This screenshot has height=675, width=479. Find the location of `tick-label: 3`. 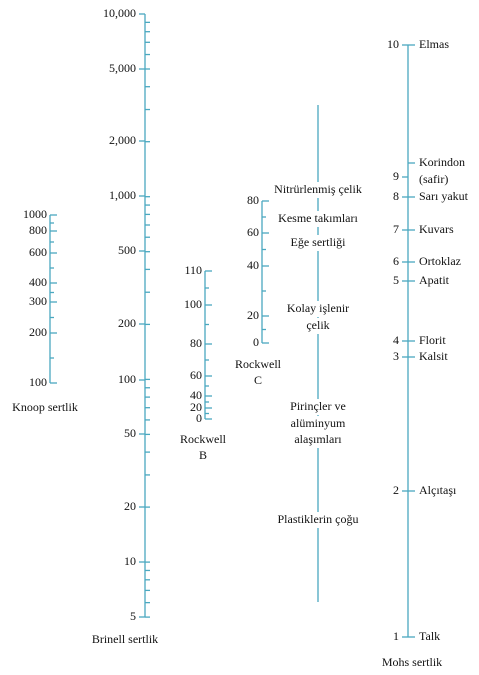

tick-label: 3 is located at coordinates (396, 356).